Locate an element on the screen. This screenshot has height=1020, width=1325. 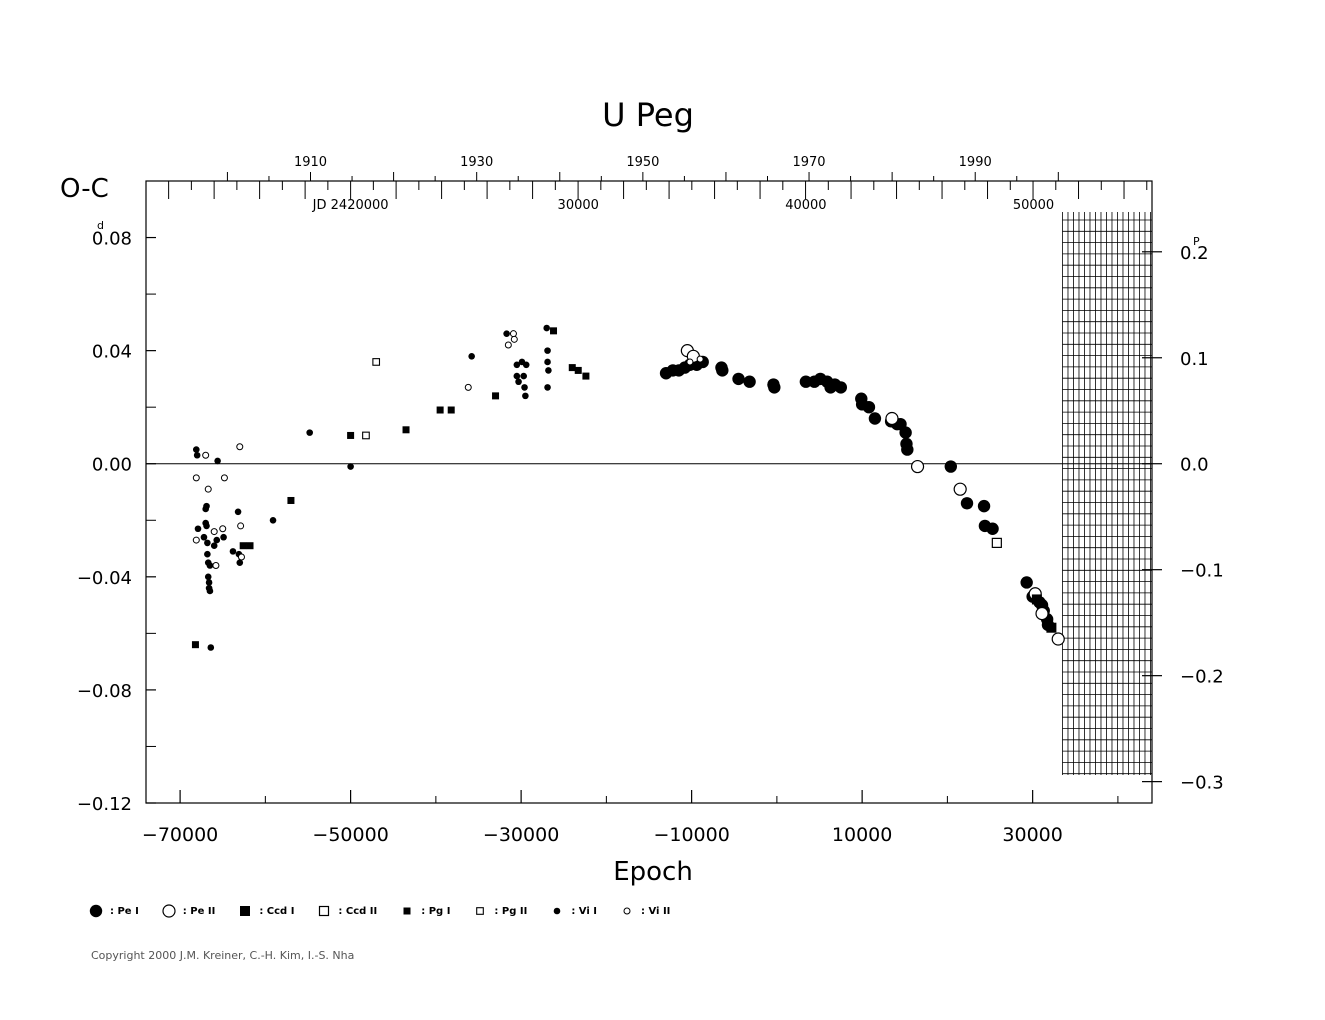
right-tick-label: −0.2 is located at coordinates (1202, 677).